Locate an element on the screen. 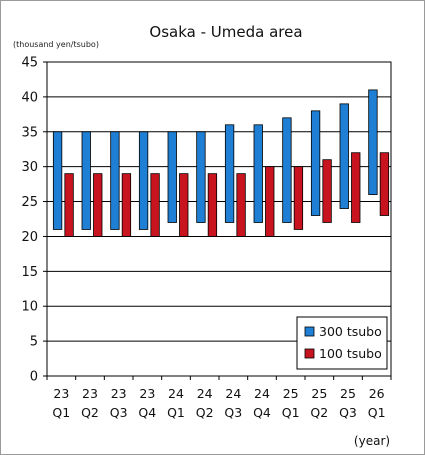 This screenshot has height=455, width=425. y-axis-unit-label: (thousand yen/tsubo) is located at coordinates (56, 44).